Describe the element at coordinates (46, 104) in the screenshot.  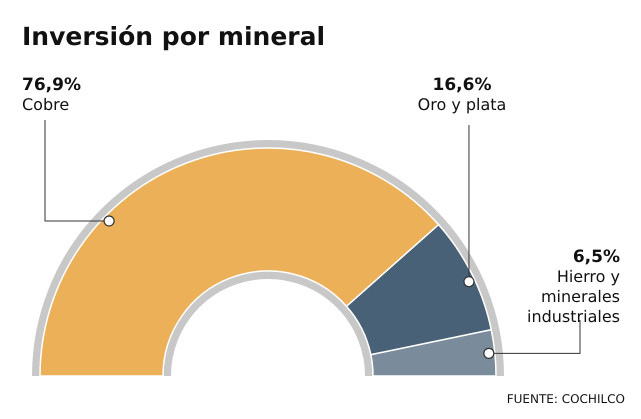
I see `slice-label: Cobre` at that location.